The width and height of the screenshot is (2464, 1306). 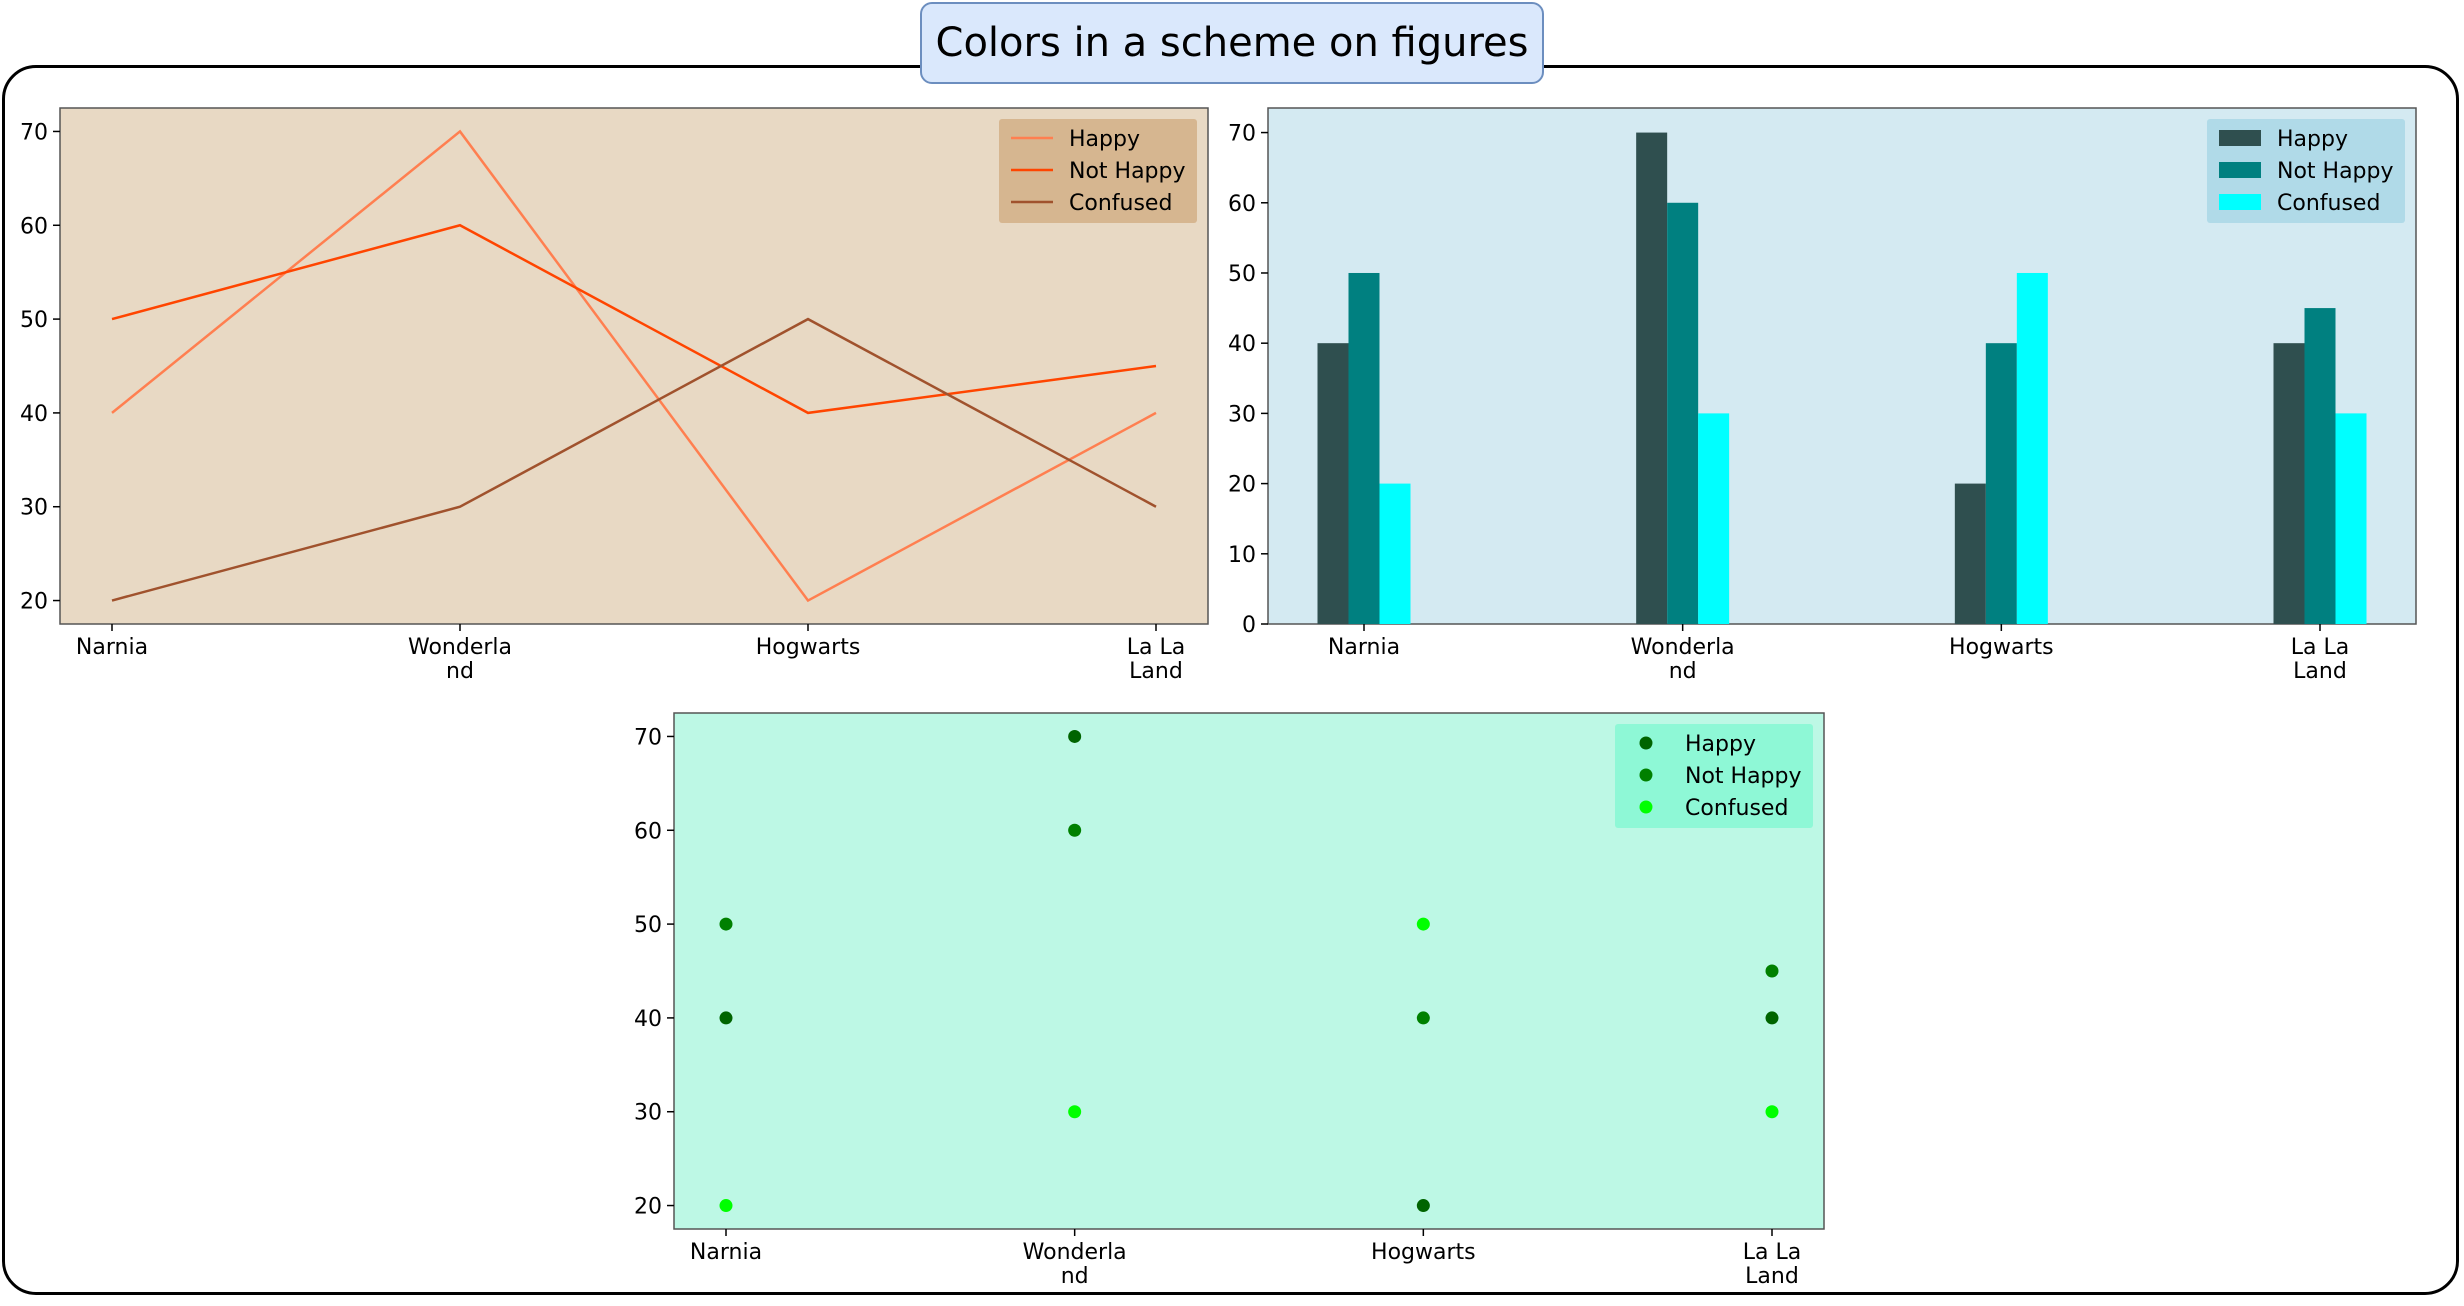 I want to click on y-tick-label: 0, so click(x=1249, y=625).